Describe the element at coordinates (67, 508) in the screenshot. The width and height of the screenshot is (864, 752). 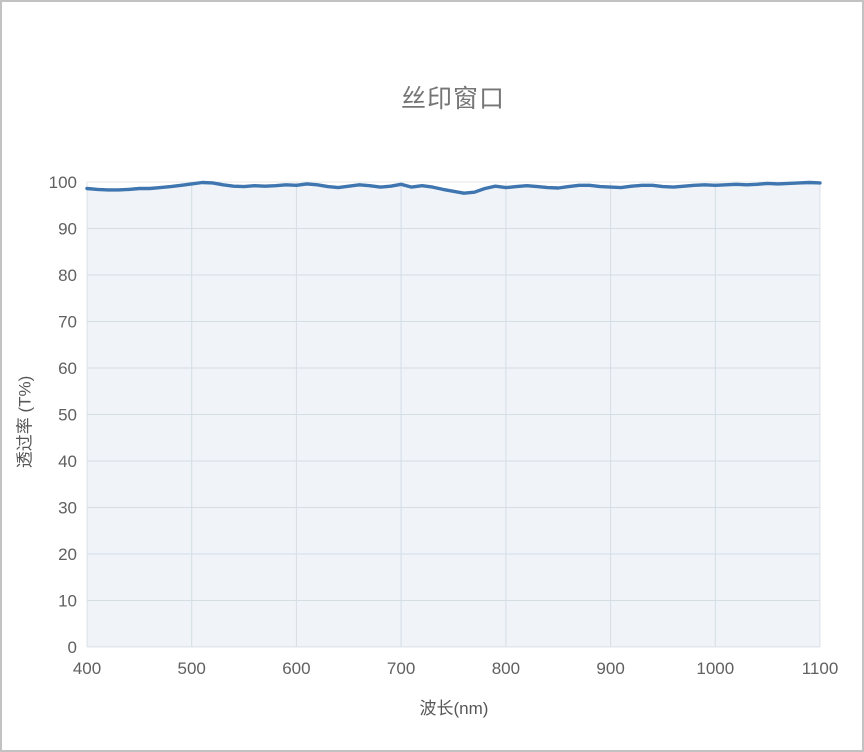
I see `y-tick-label: 30` at that location.